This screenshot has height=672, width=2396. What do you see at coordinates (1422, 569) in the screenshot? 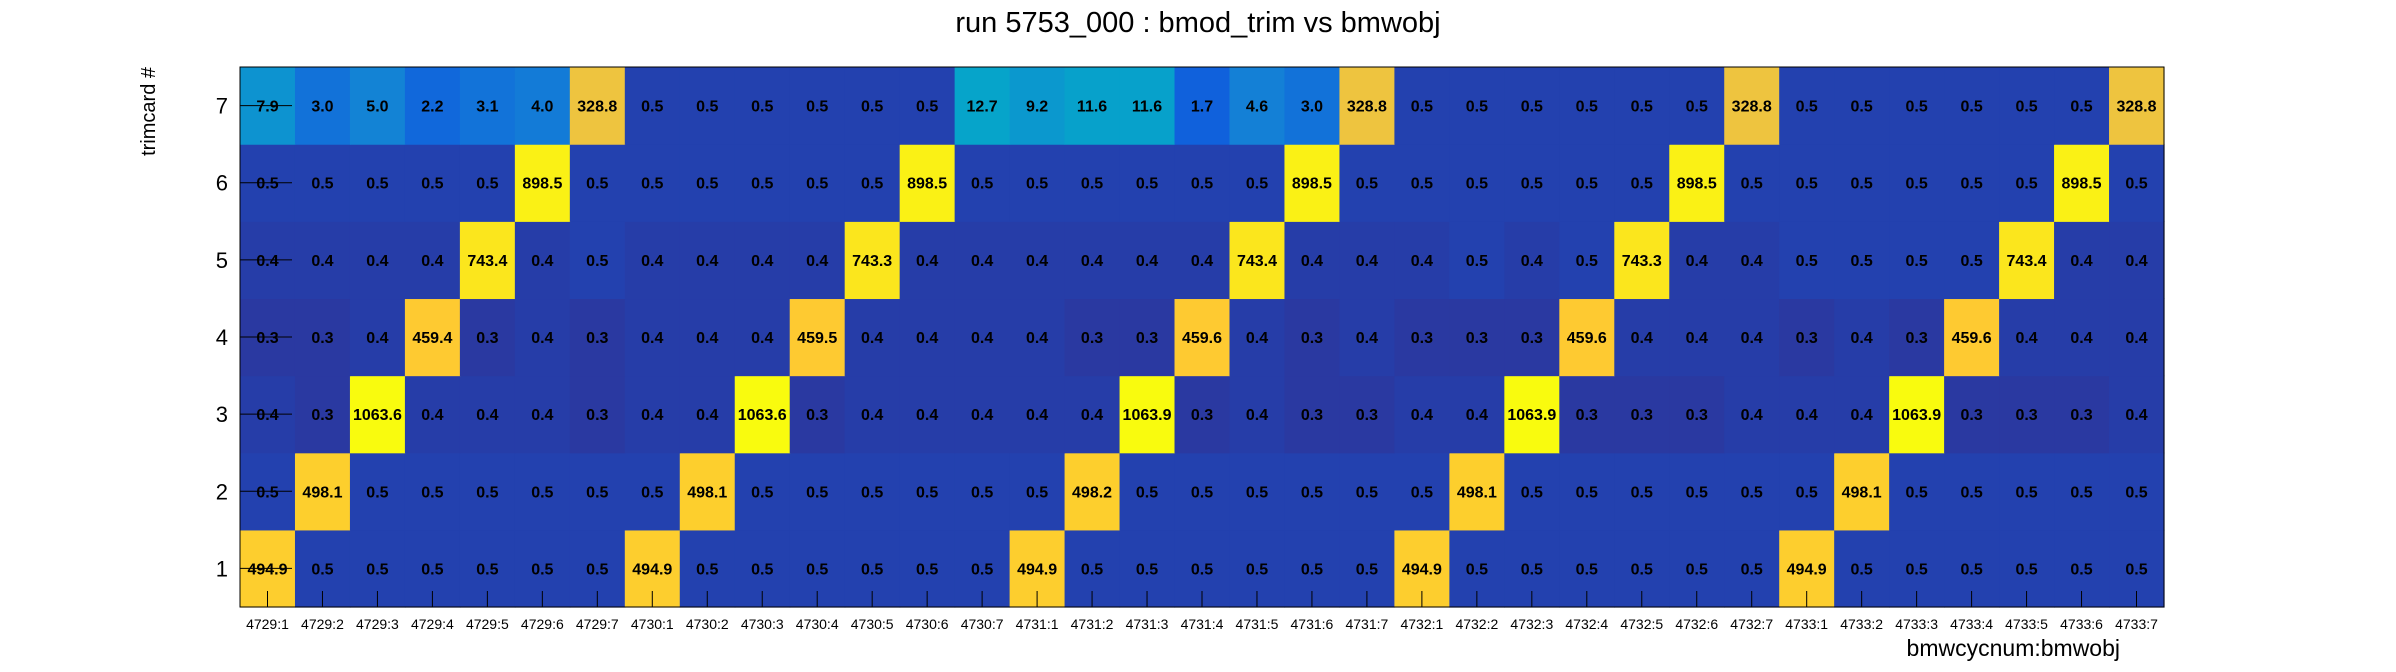
I see `cell-value-label: 494.9` at bounding box center [1422, 569].